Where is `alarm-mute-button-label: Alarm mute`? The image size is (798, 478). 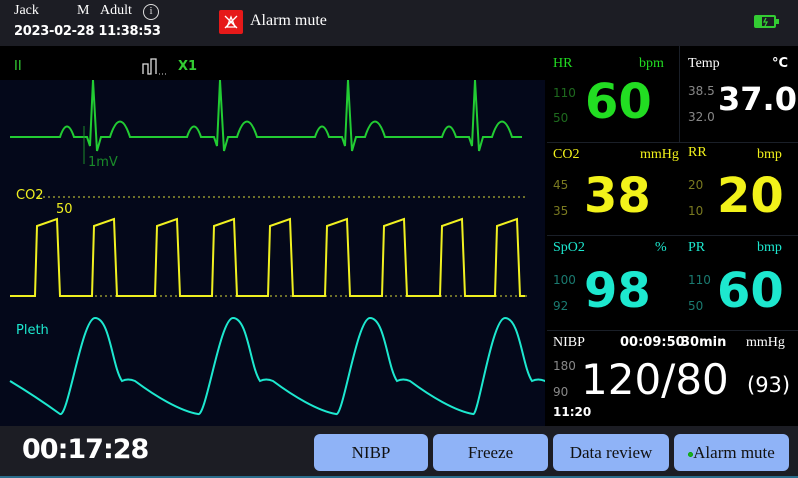 alarm-mute-button-label: Alarm mute is located at coordinates (734, 452).